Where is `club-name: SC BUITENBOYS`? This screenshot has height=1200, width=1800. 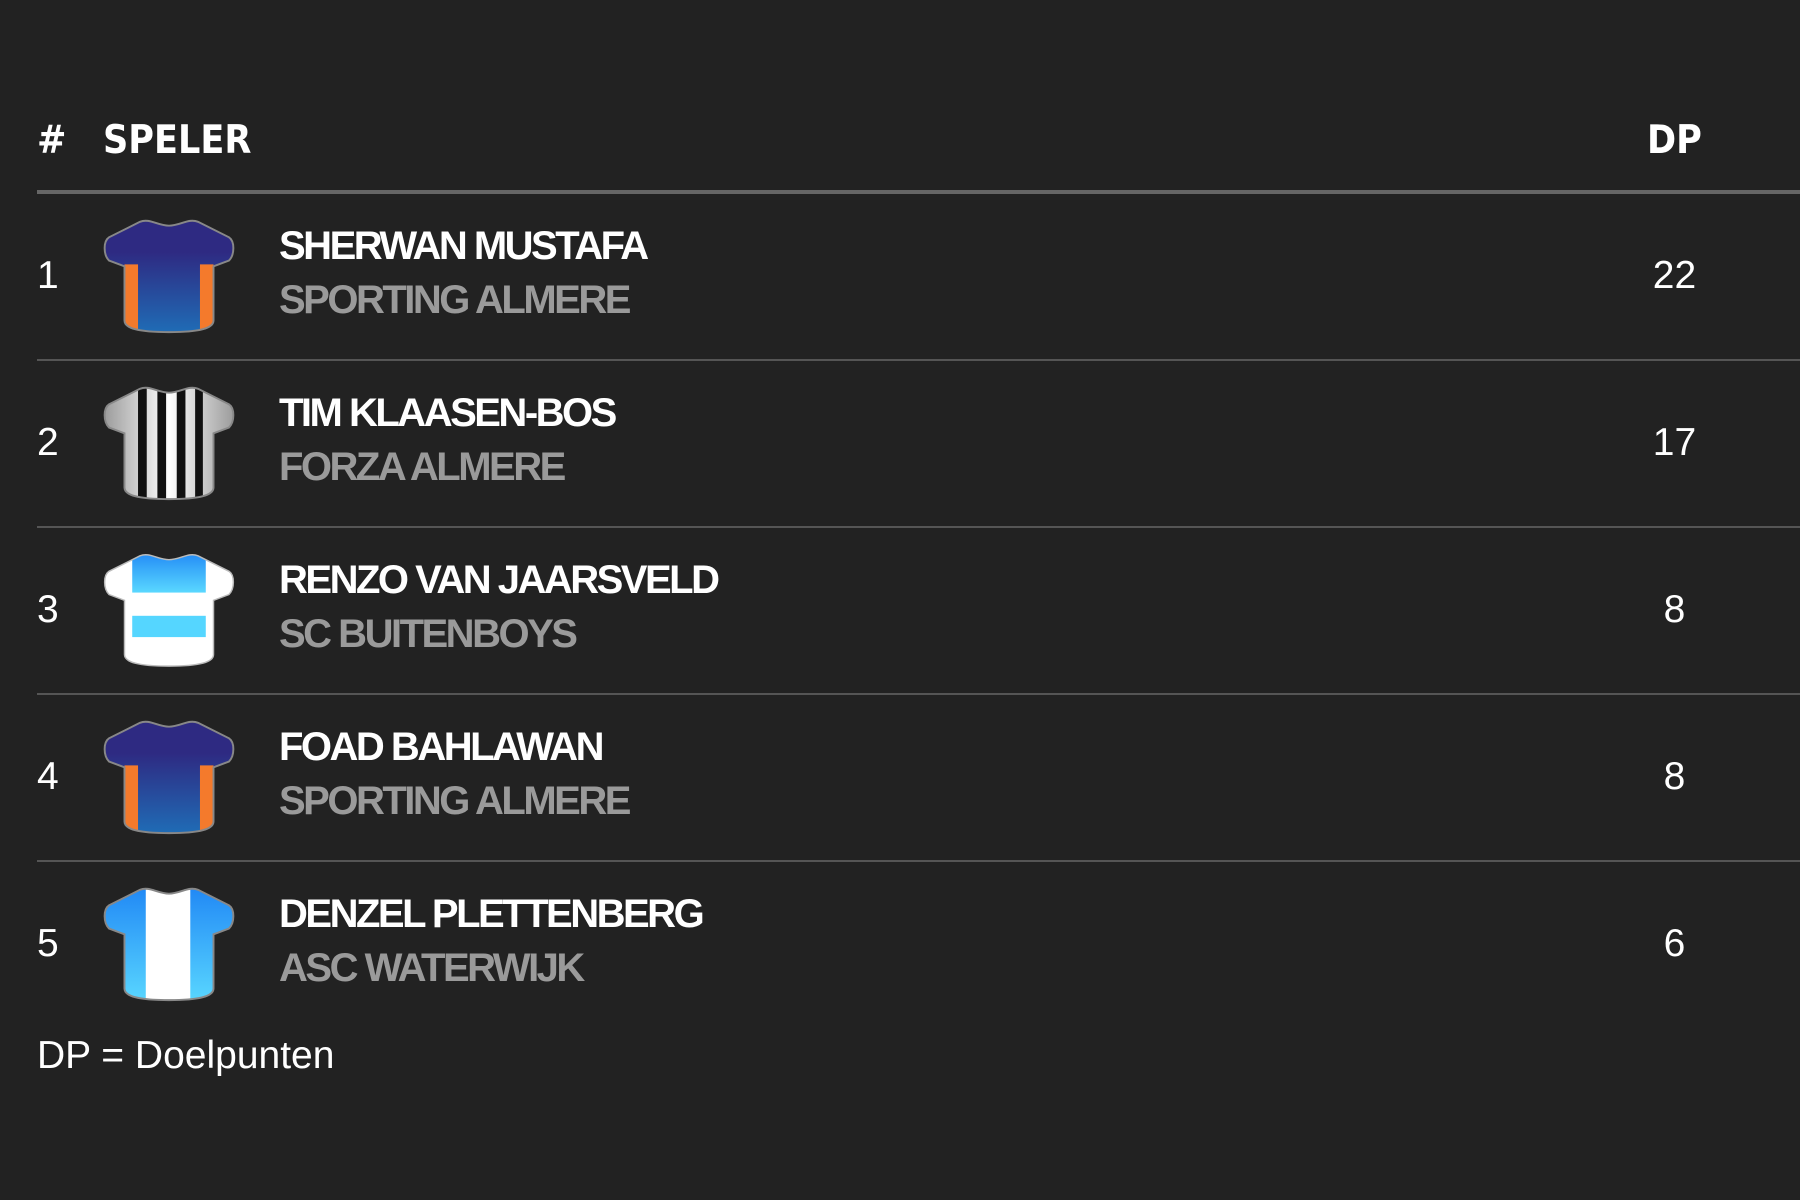
club-name: SC BUITENBOYS is located at coordinates (428, 634).